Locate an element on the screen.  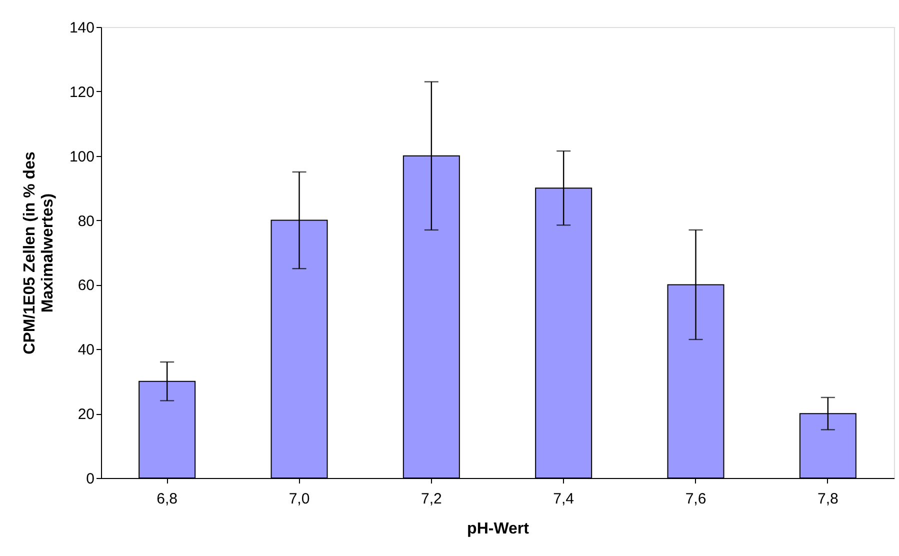
x-tick-label: 7,0 is located at coordinates (299, 499).